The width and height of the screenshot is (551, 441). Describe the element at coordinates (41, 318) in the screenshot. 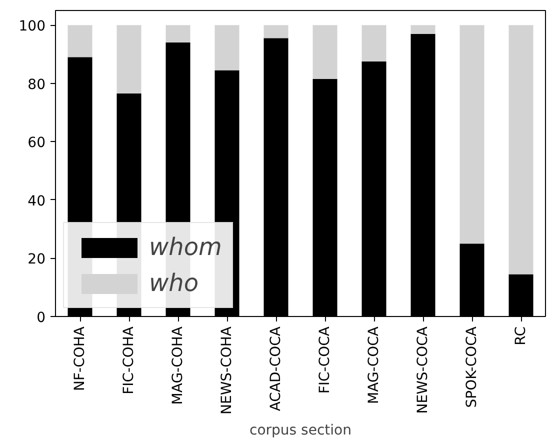

I see `y-tick-label: 0` at that location.